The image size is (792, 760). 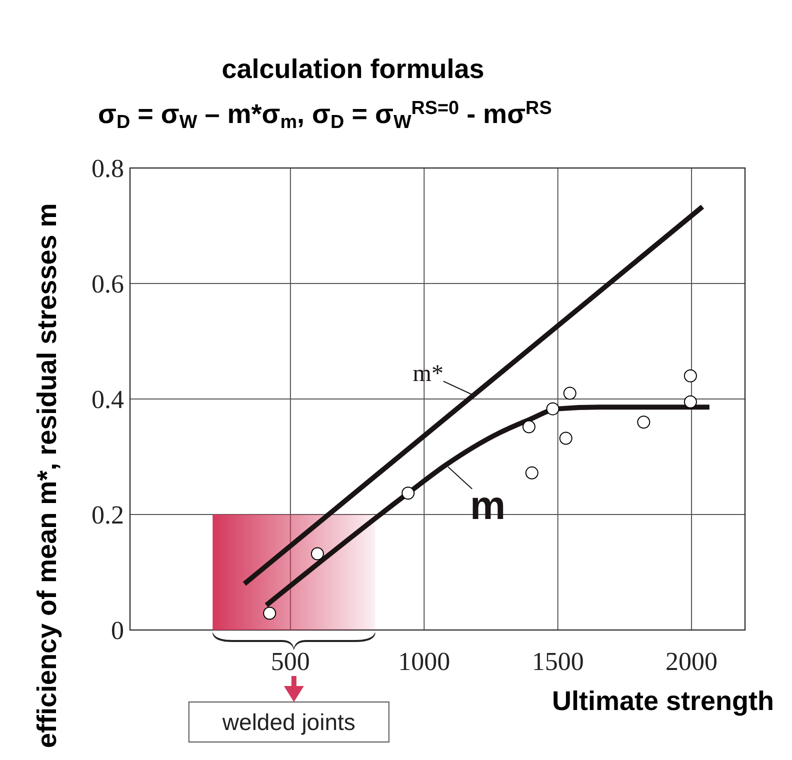 What do you see at coordinates (108, 169) in the screenshot?
I see `y-tick-label: 0.8` at bounding box center [108, 169].